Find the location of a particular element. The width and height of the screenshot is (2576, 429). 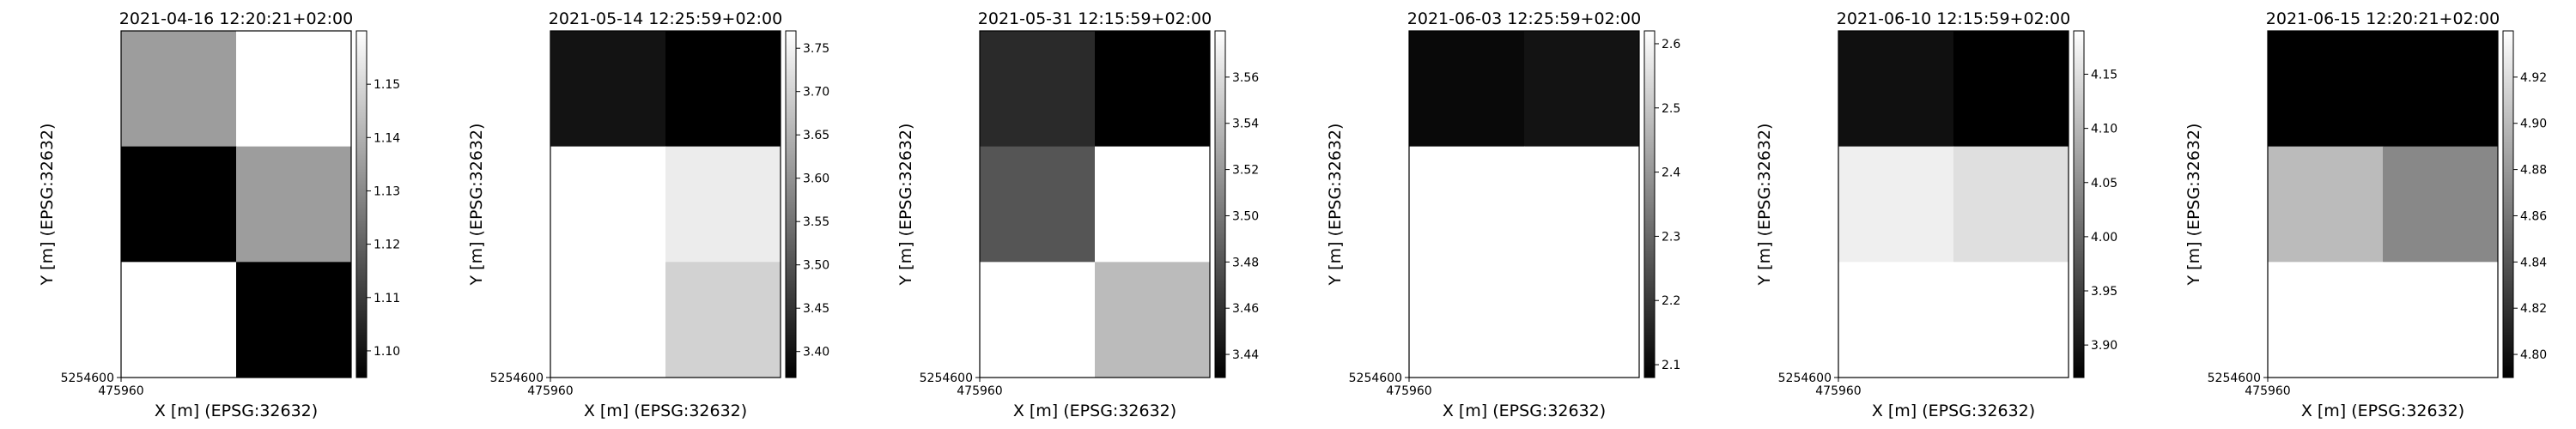

chart-title: 2021-06-10 12:15:59+02:00 is located at coordinates (1953, 19).